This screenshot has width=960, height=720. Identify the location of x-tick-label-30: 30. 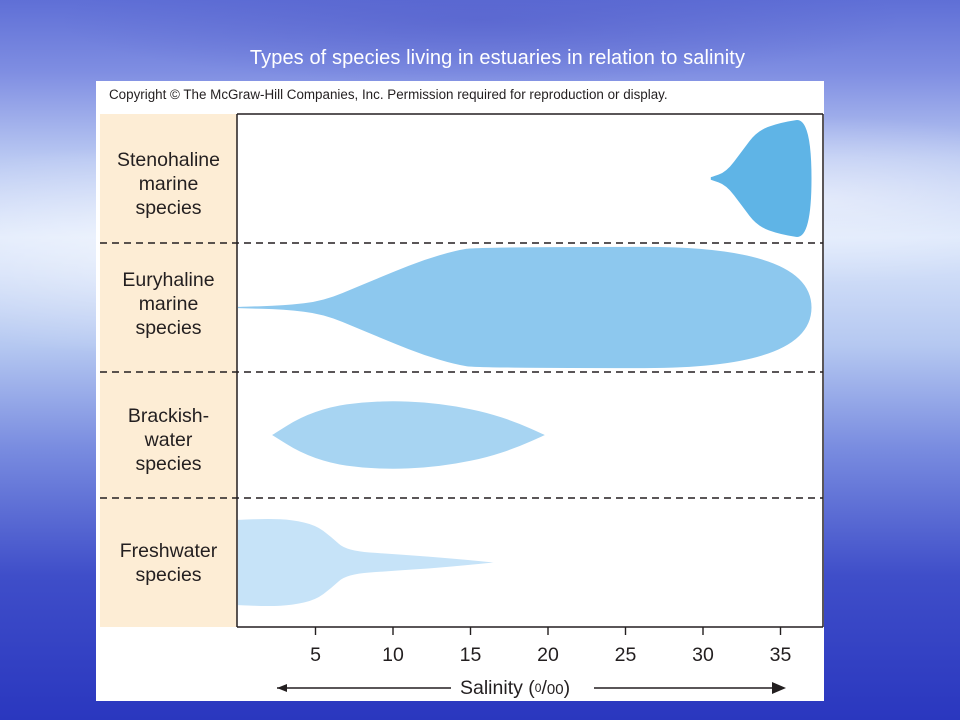
(703, 655).